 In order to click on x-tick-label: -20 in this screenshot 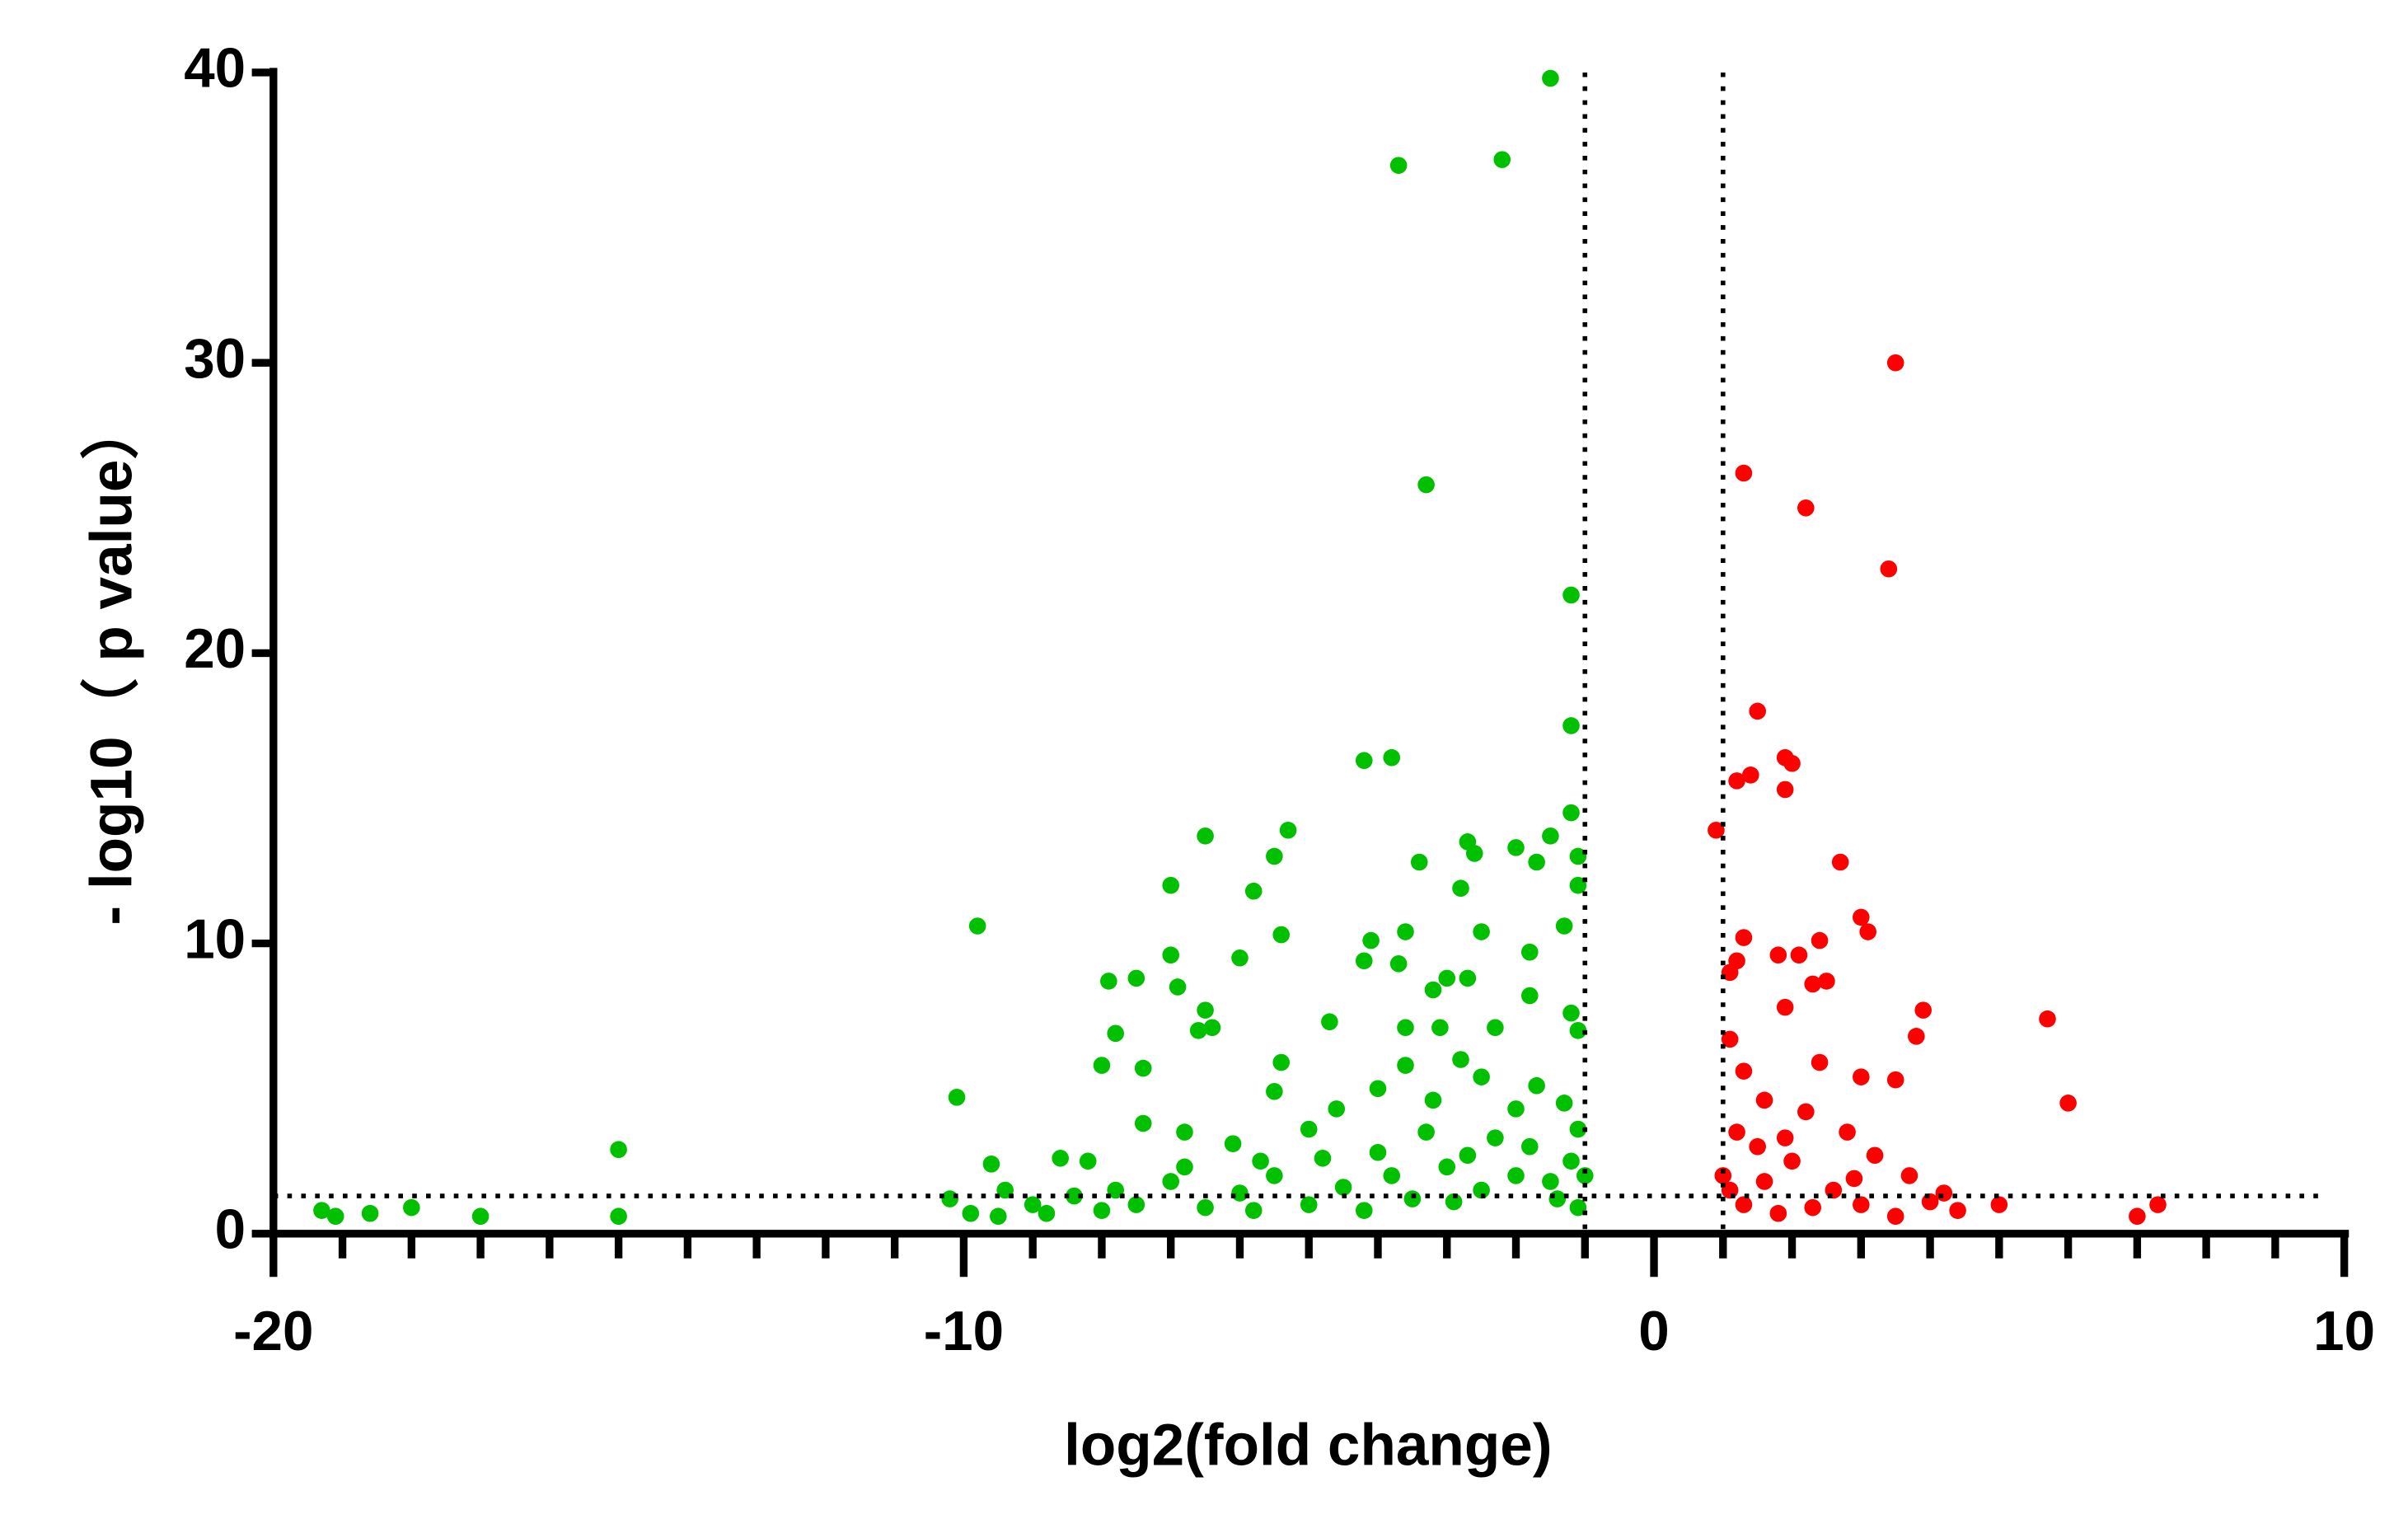, I will do `click(273, 1331)`.